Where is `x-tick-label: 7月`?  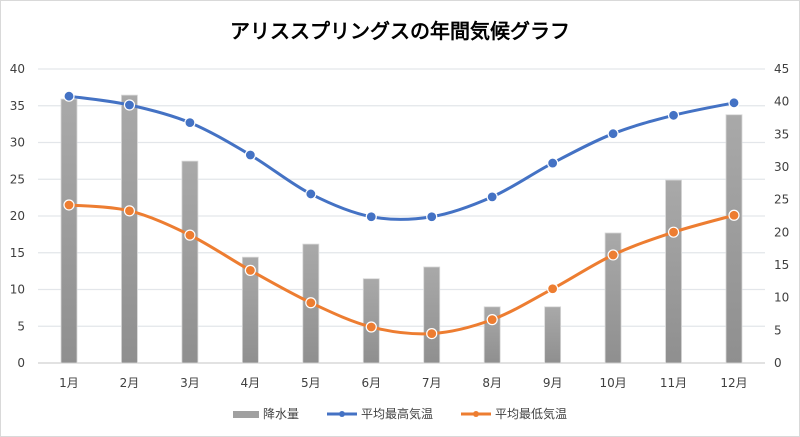
x-tick-label: 7月 is located at coordinates (432, 383).